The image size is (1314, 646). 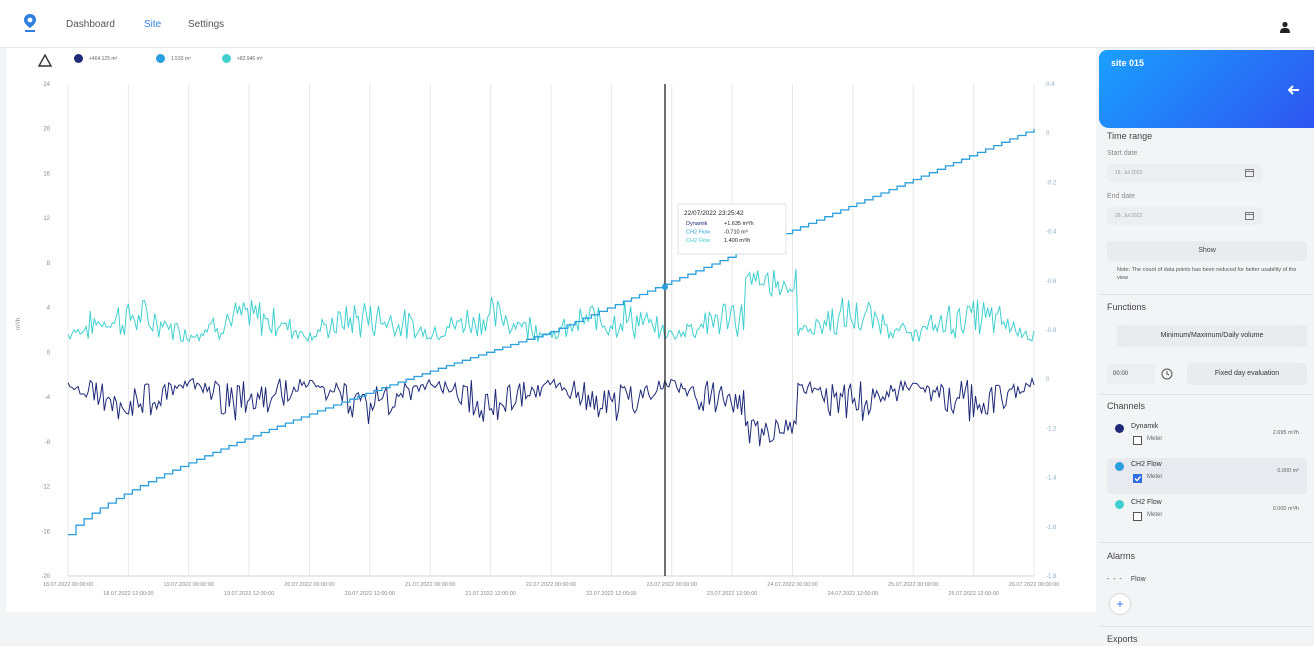 I want to click on x-tick-label: 22.07.2022 12:00:00, so click(x=611, y=594).